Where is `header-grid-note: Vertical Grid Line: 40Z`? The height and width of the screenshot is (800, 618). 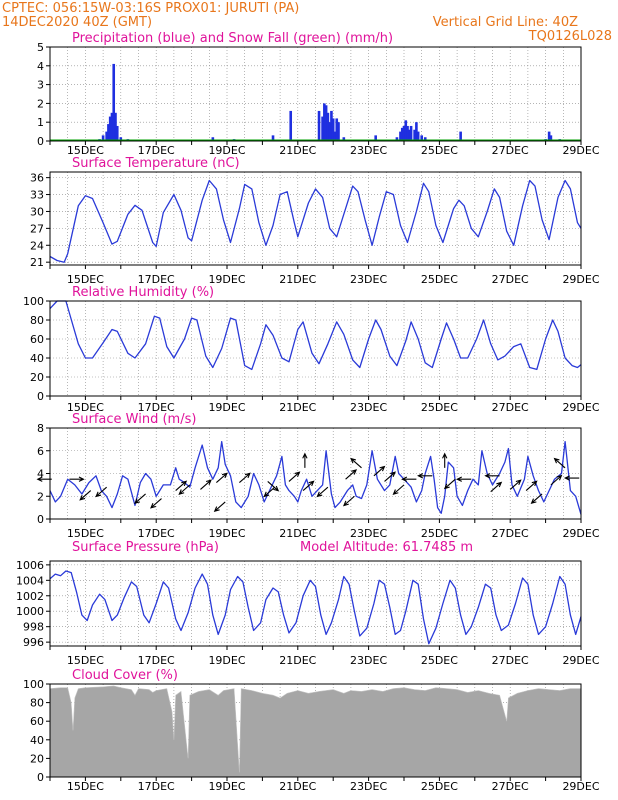 header-grid-note: Vertical Grid Line: 40Z is located at coordinates (505, 22).